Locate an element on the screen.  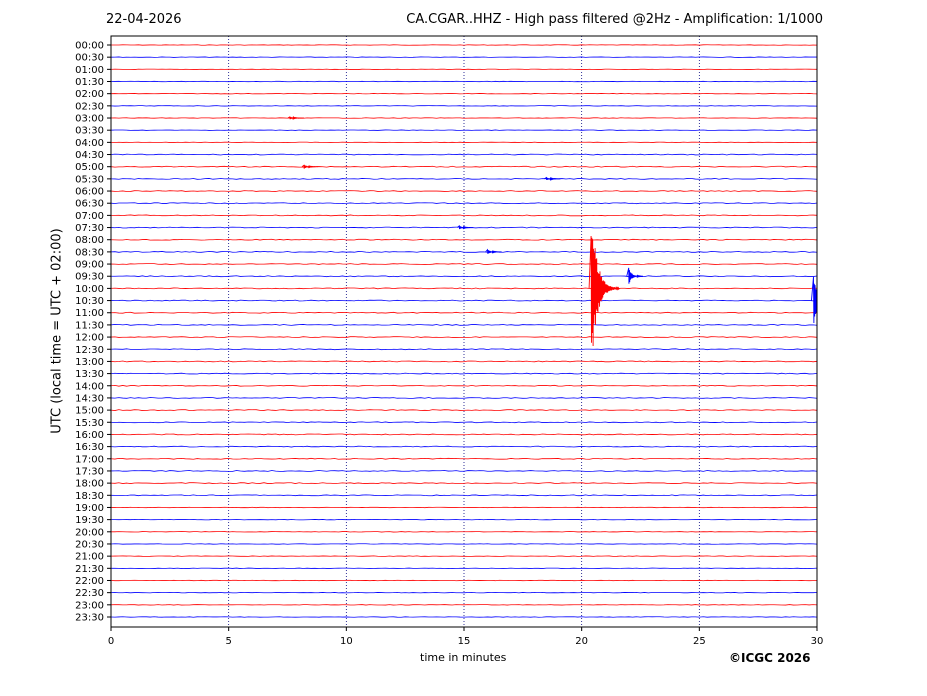
y-tick-label-23:30: 23:30 is located at coordinates (89, 617).